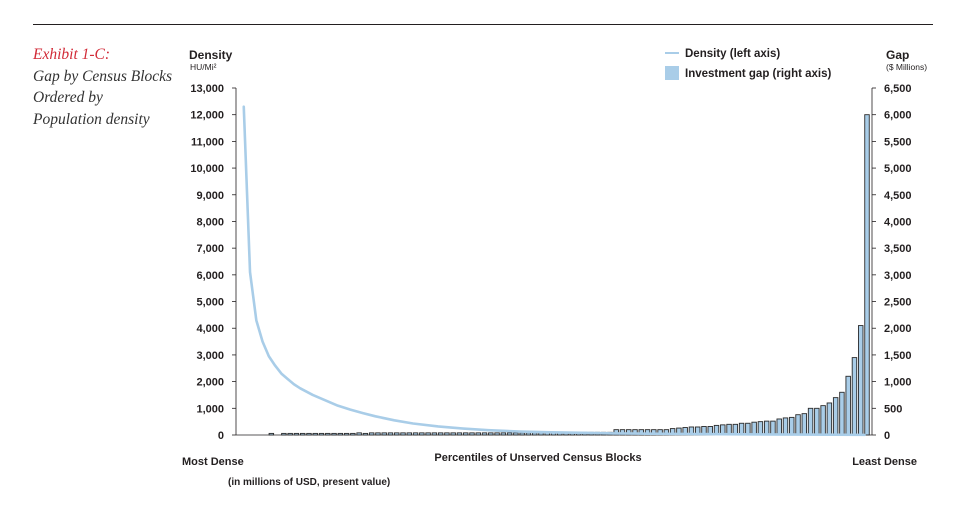 This screenshot has width=976, height=508. I want to click on right-tick-label: 4,500, so click(898, 196).